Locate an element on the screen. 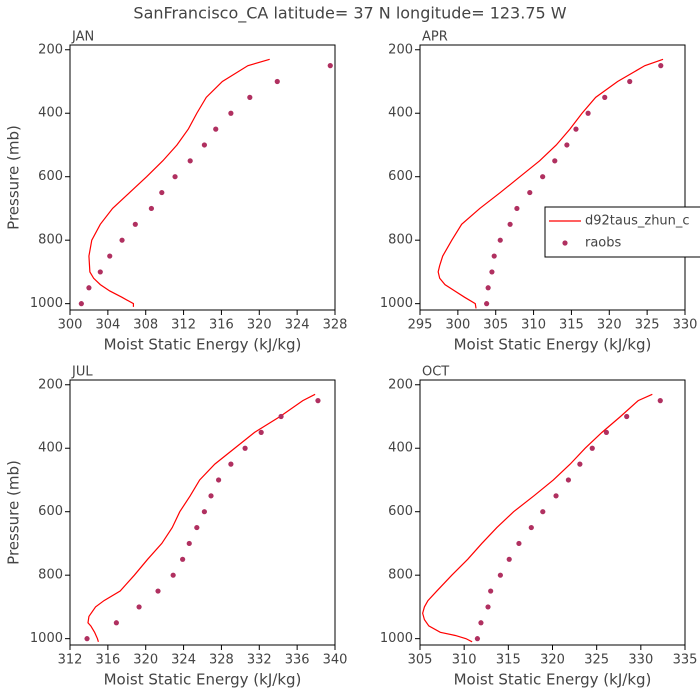 The image size is (700, 700). x-tick-label: 304 is located at coordinates (107, 325).